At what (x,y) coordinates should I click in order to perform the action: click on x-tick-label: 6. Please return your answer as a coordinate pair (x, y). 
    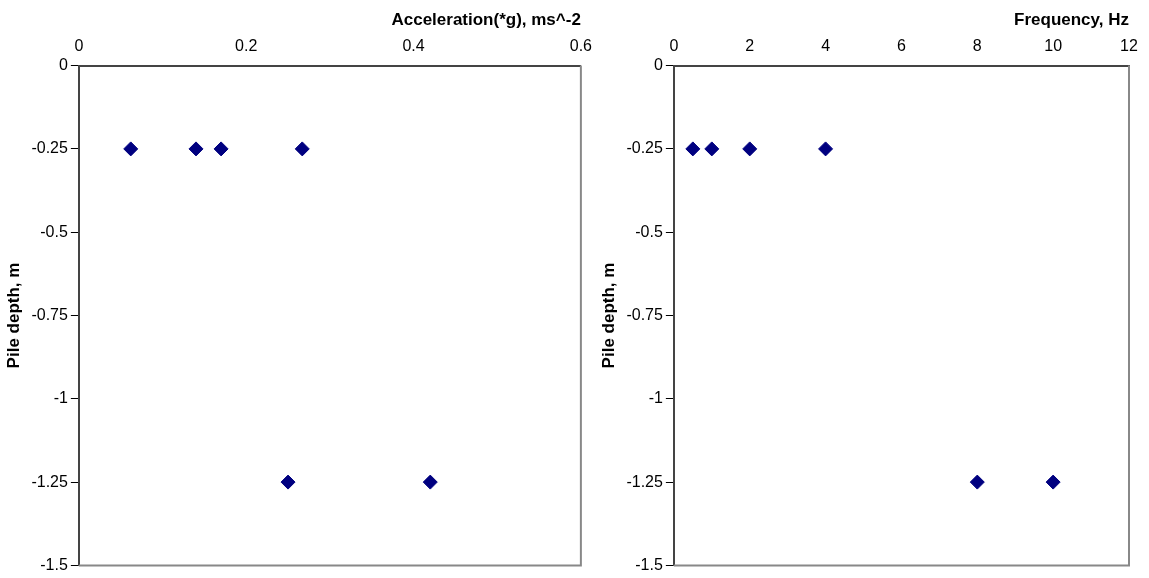
    Looking at the image, I should click on (901, 46).